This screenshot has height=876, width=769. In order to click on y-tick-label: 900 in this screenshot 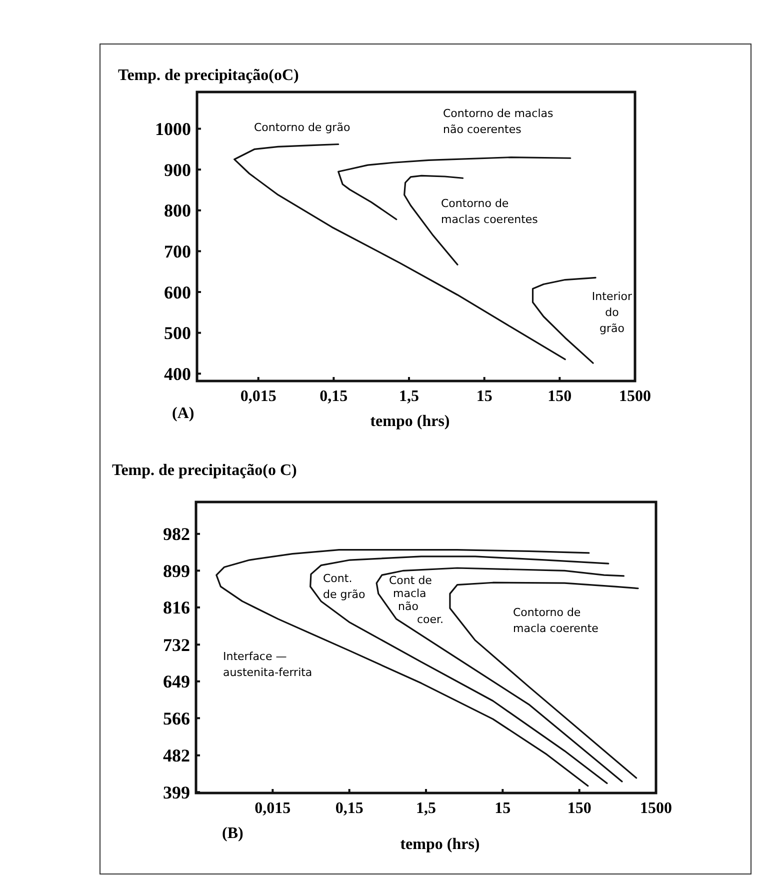, I will do `click(177, 170)`.